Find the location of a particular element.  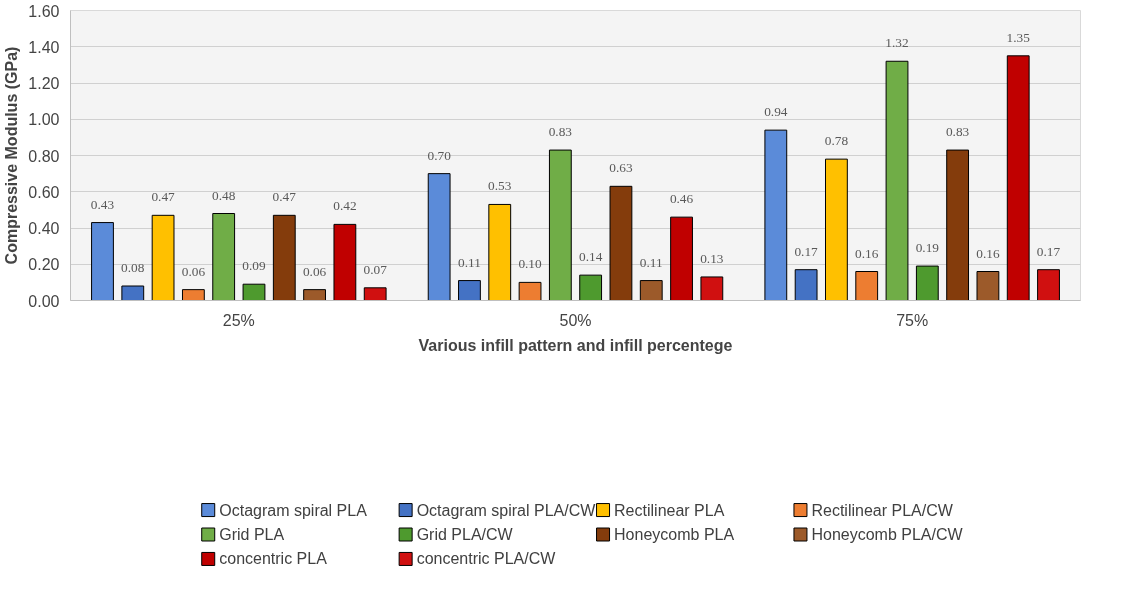

data-label: 0.42 is located at coordinates (345, 206).